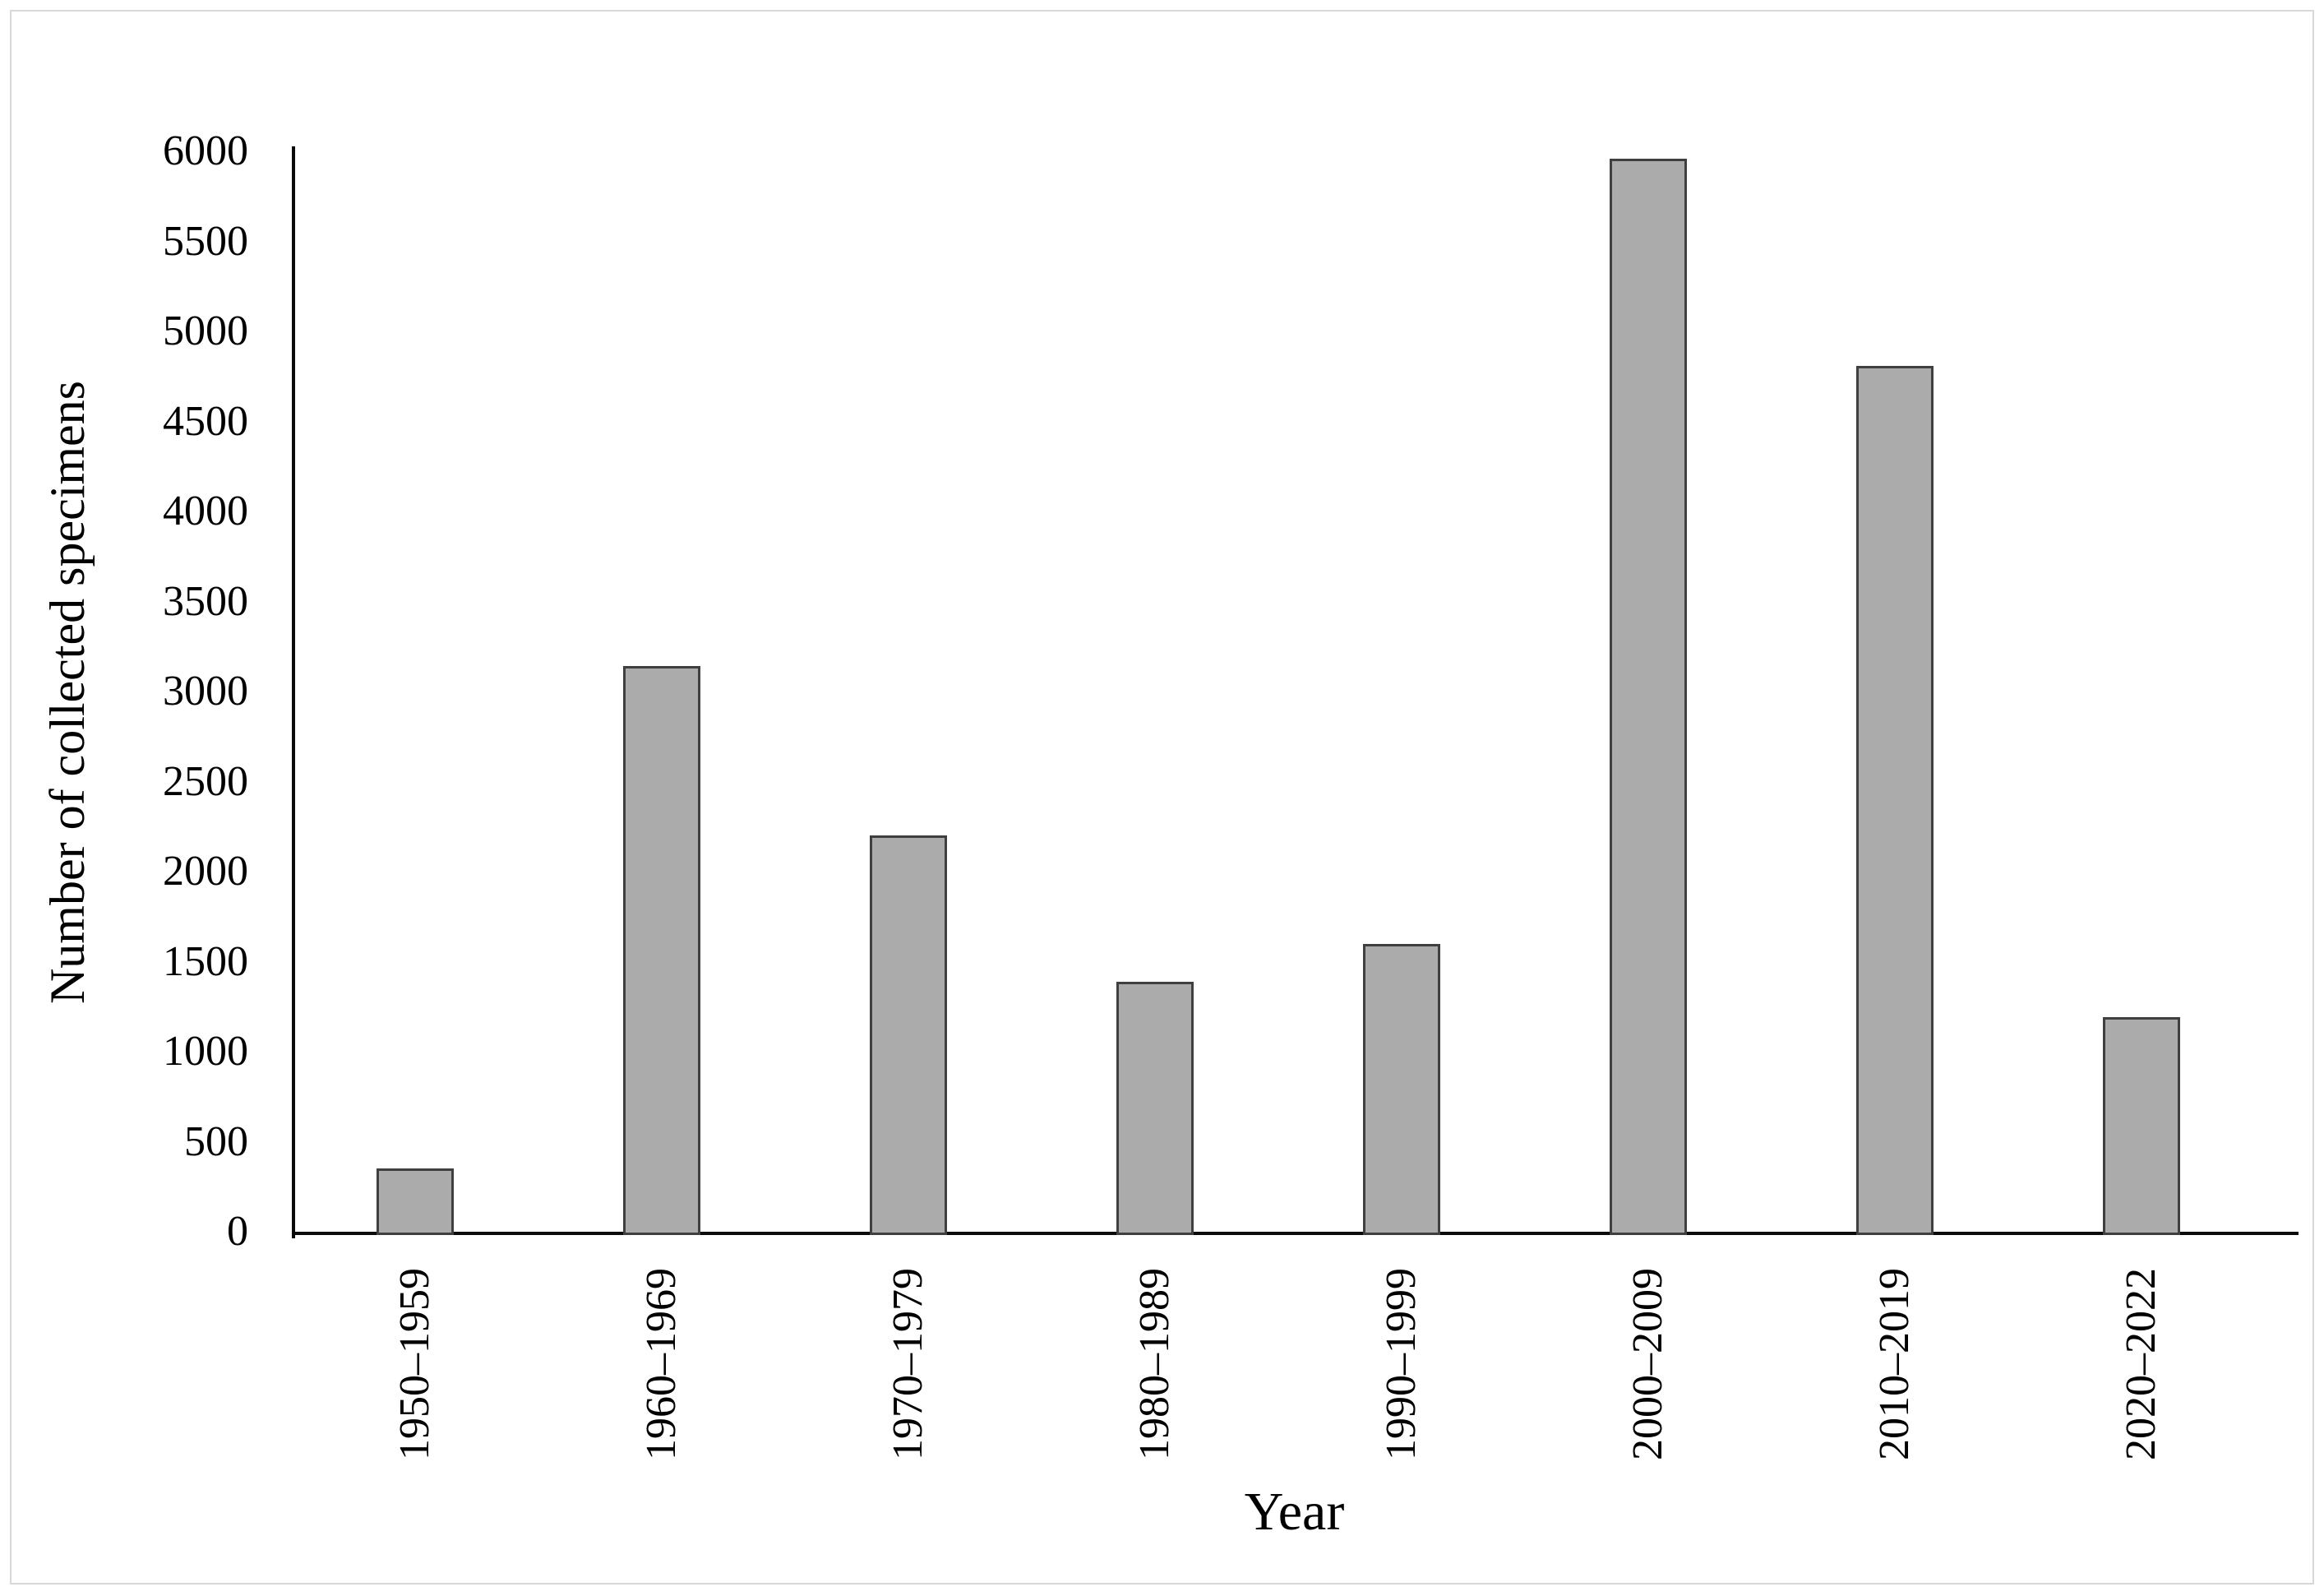  I want to click on x-tick-label-1960–1969: 1960–1969, so click(661, 1364).